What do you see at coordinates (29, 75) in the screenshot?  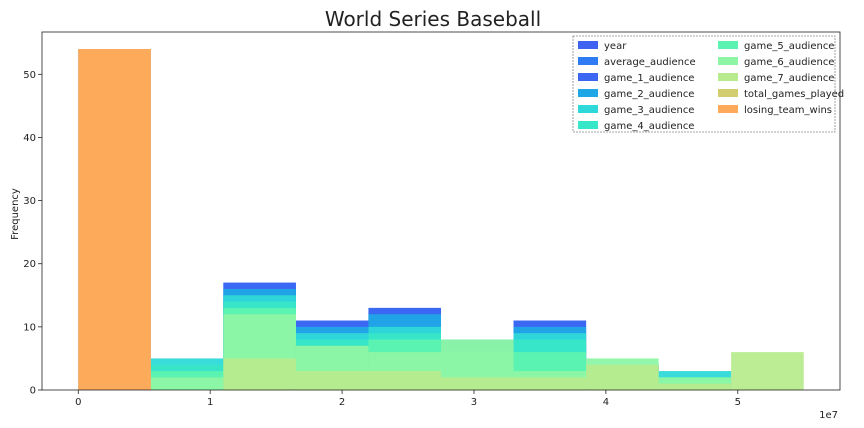 I see `y-tick-label: 50` at bounding box center [29, 75].